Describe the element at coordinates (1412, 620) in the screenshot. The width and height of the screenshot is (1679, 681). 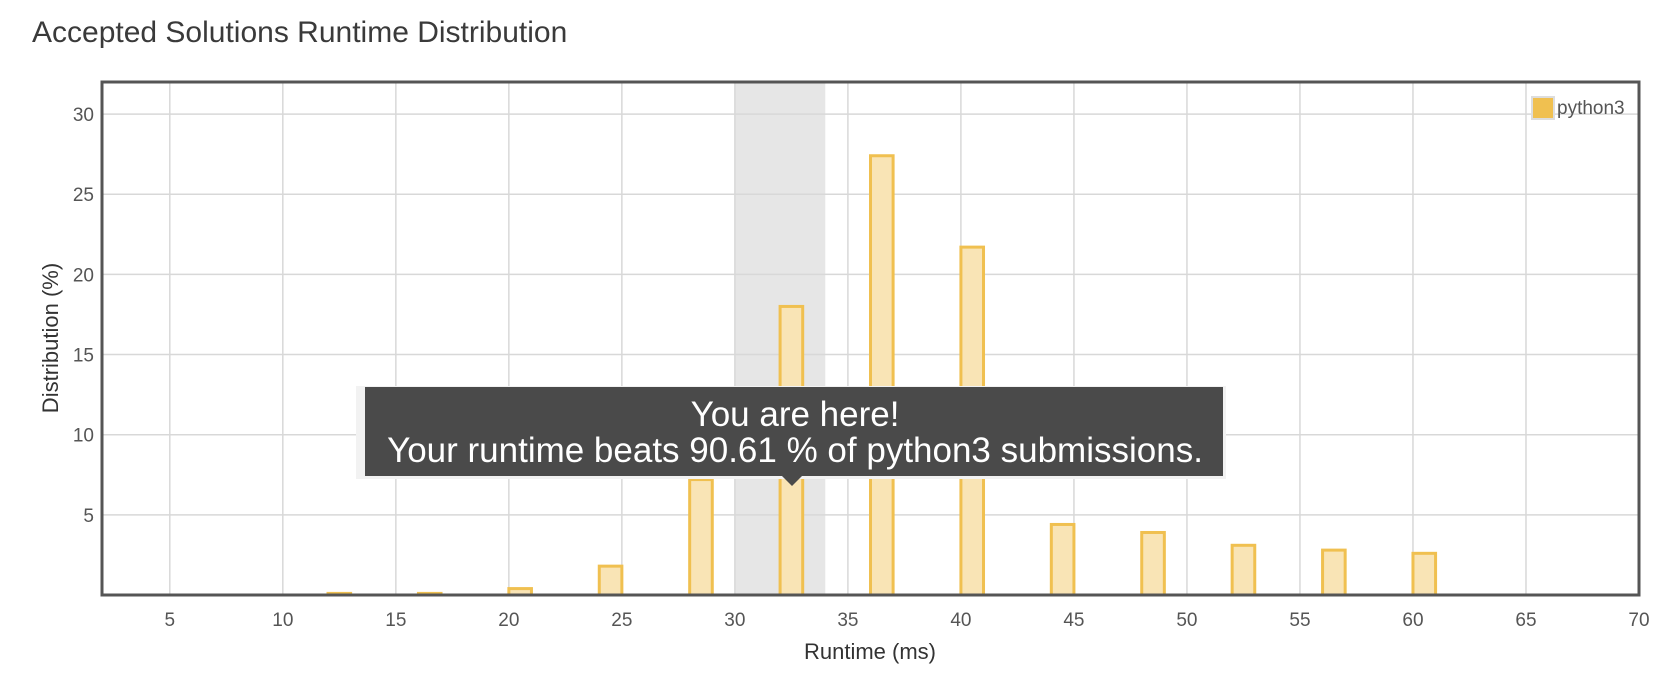
I see `x-tick-label: 60` at that location.